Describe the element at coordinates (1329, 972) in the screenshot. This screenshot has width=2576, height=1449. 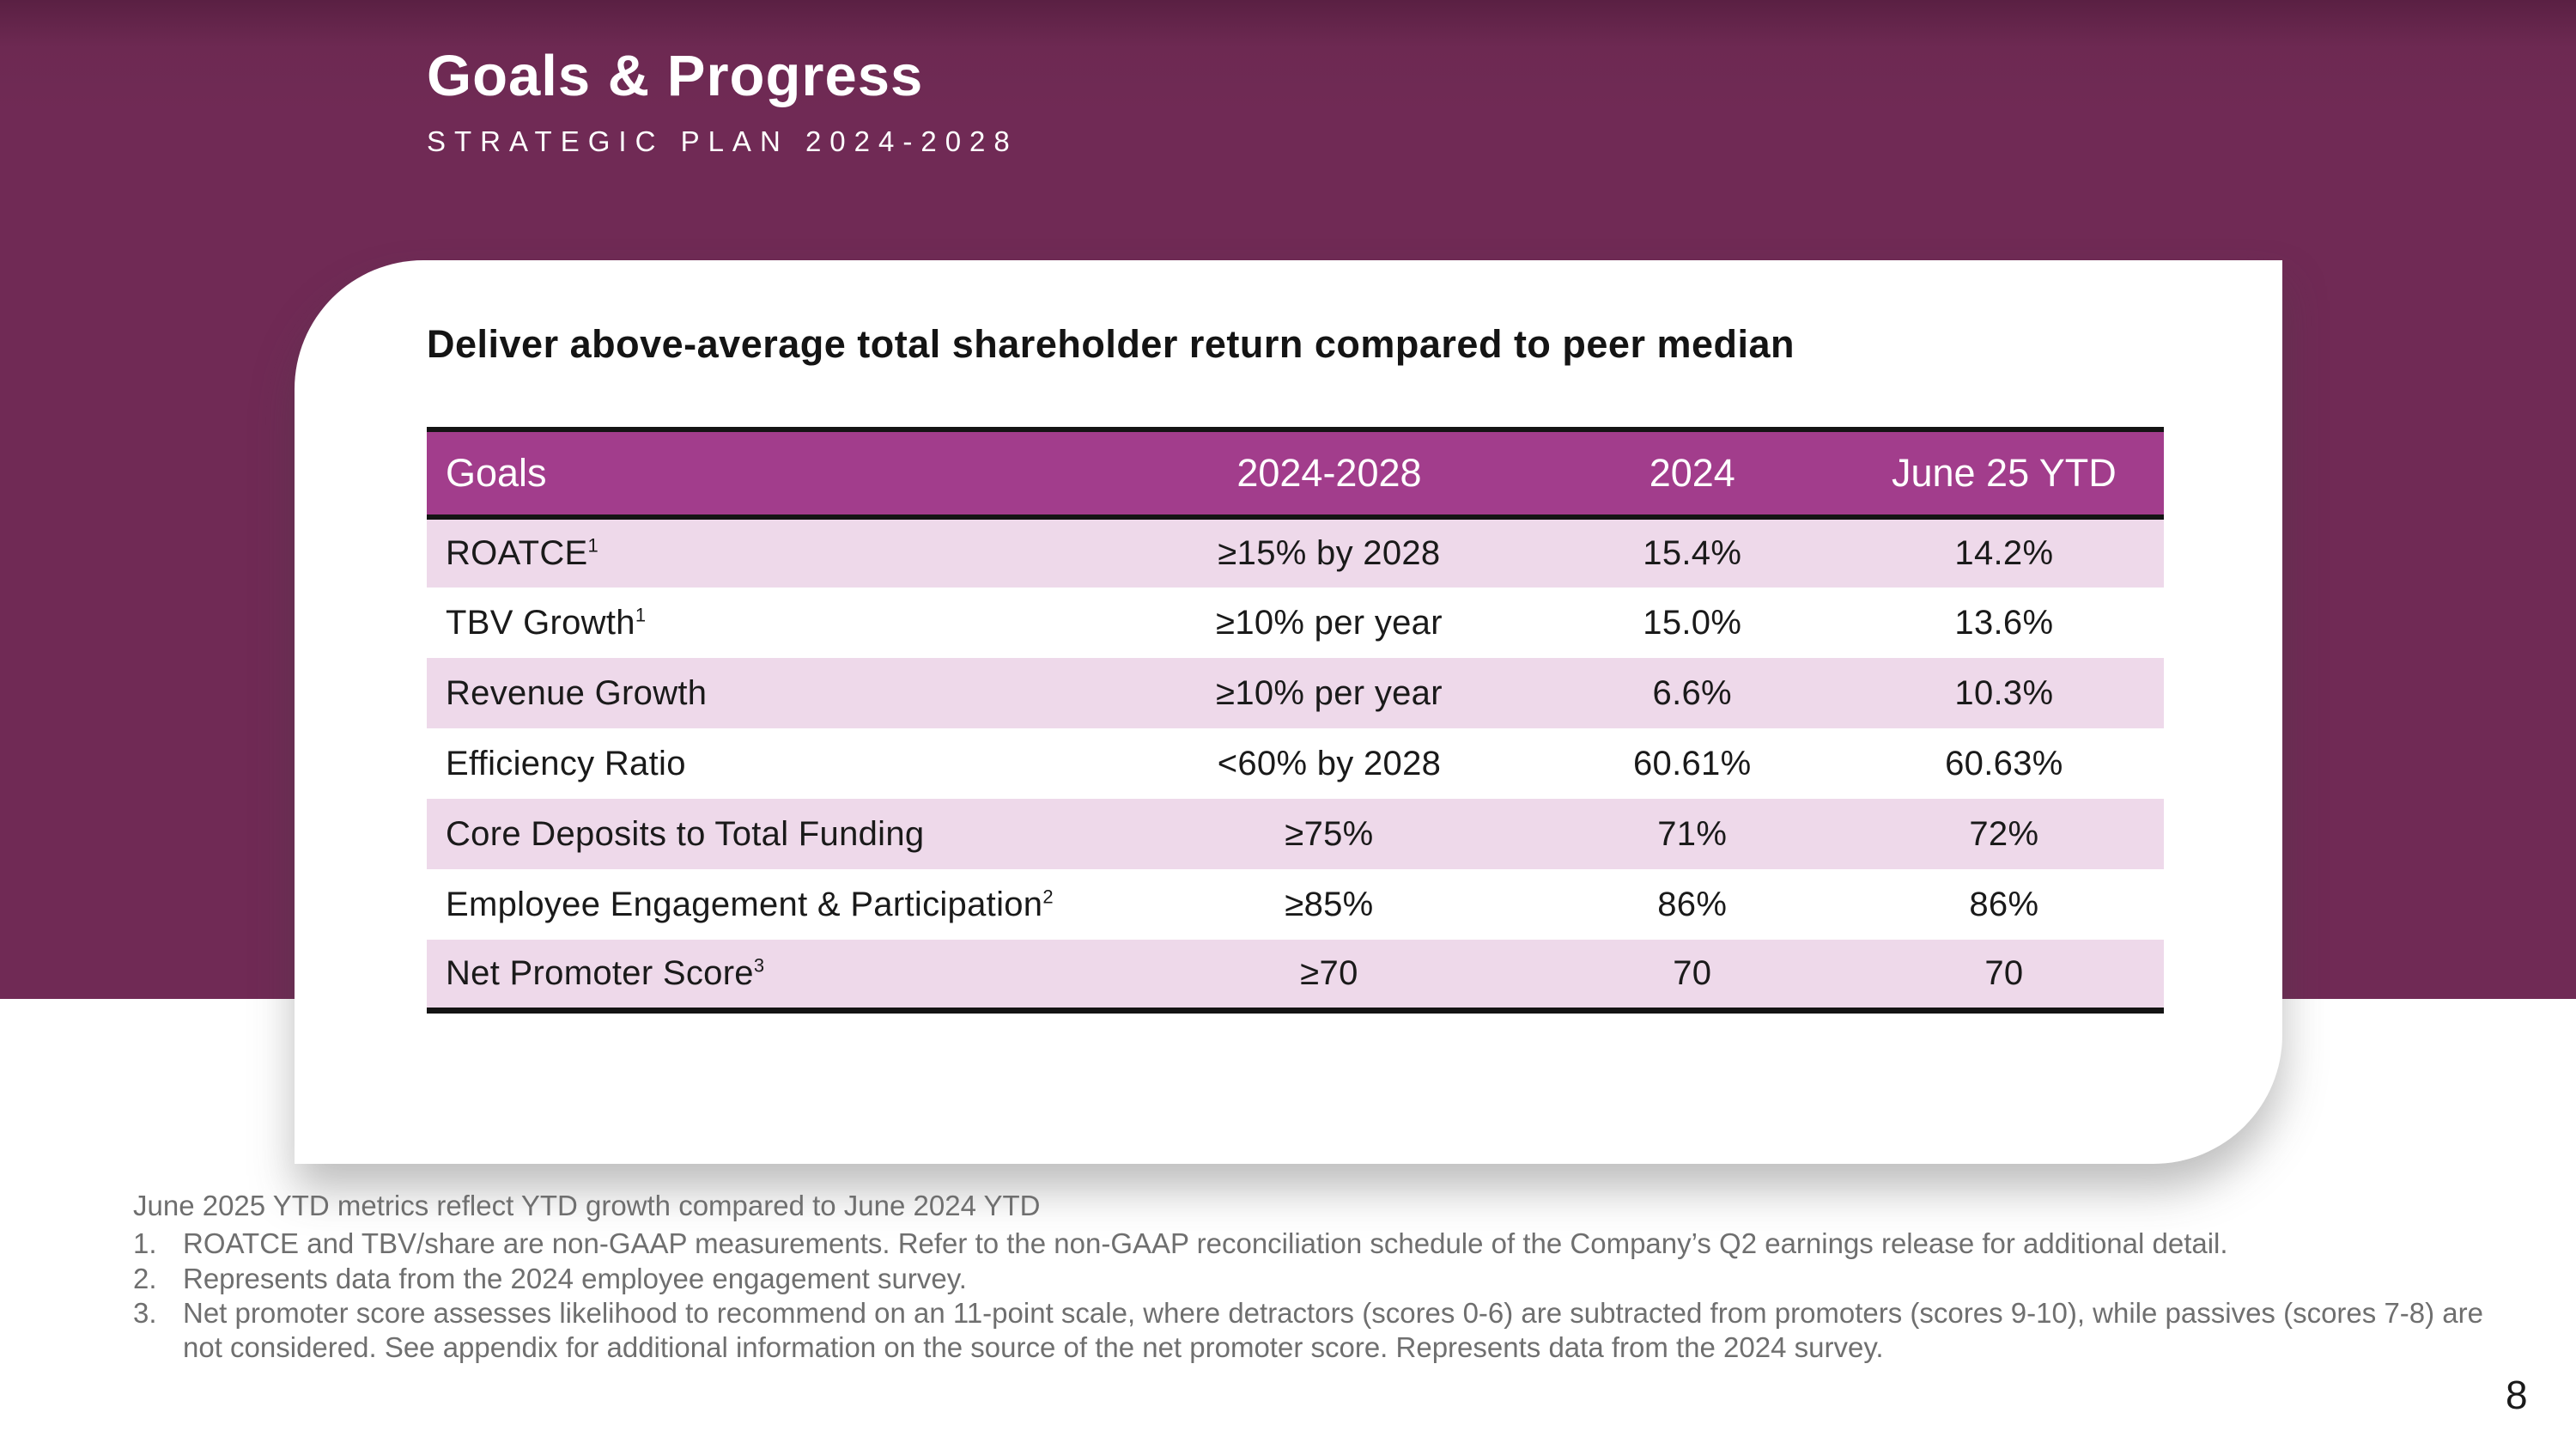
I see `target-cell: ≥70` at that location.